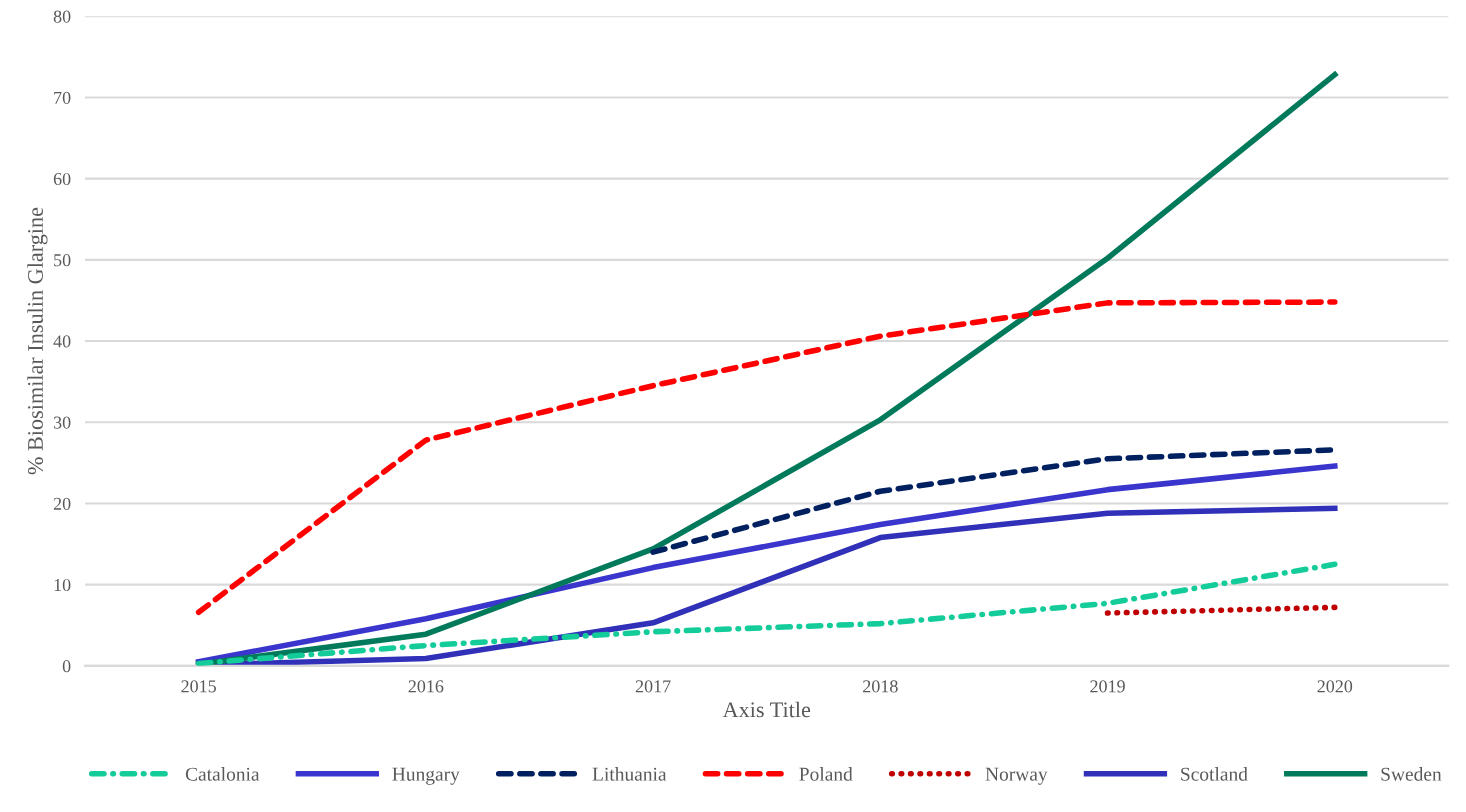 The image size is (1466, 812). What do you see at coordinates (766, 709) in the screenshot?
I see `x-axis-title: Axis Title` at bounding box center [766, 709].